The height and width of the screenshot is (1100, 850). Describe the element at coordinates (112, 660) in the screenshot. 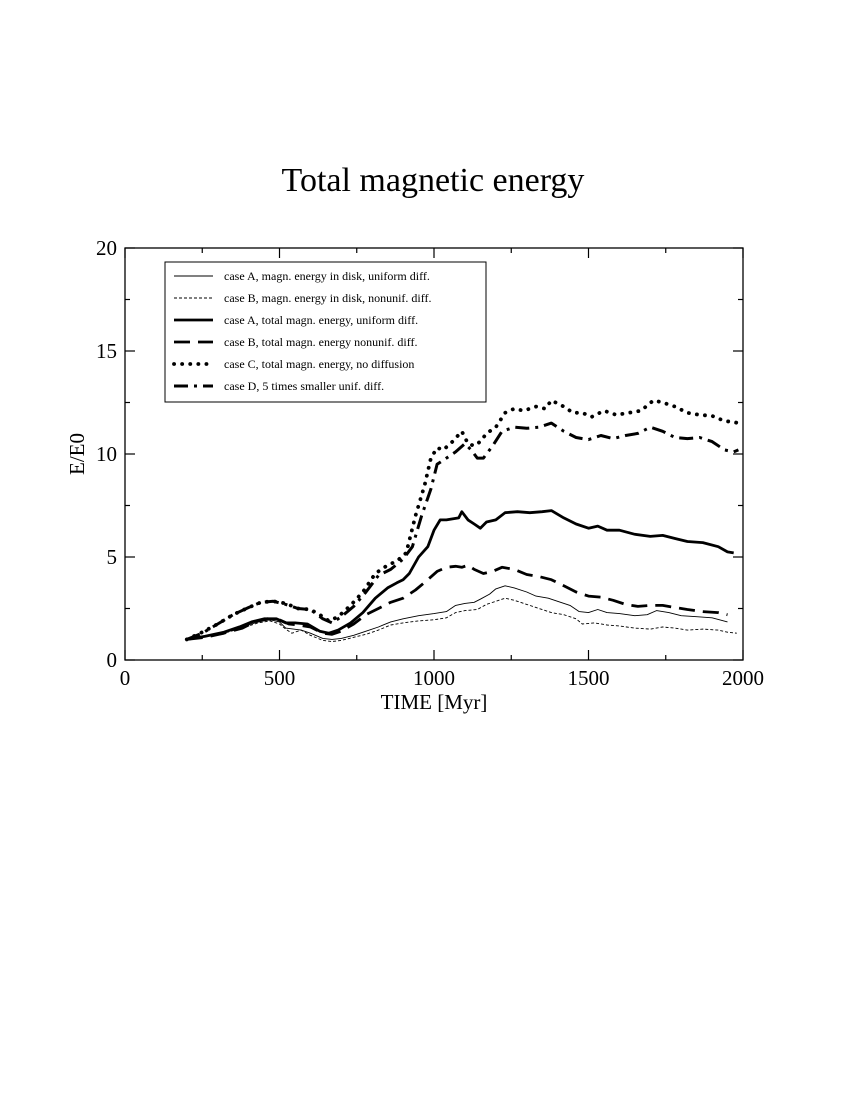

I see `y-tick-label: 0` at that location.